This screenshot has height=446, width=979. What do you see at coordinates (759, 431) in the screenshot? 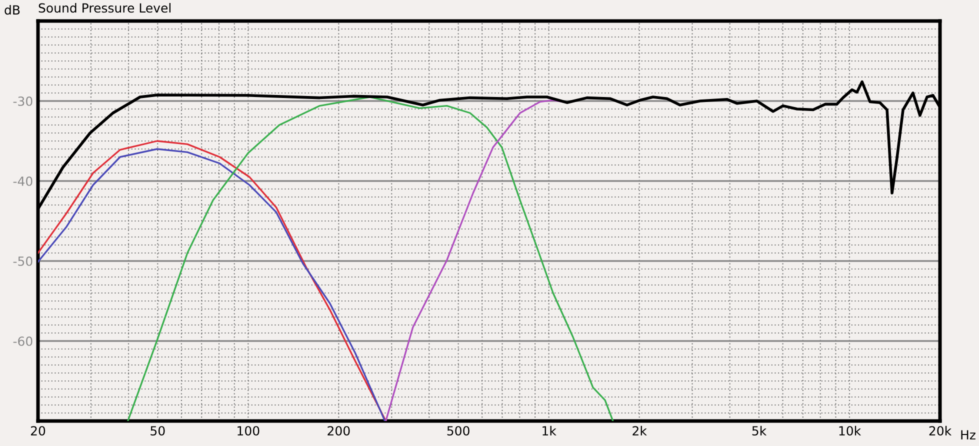
I see `x-tick-label: 5k` at bounding box center [759, 431].